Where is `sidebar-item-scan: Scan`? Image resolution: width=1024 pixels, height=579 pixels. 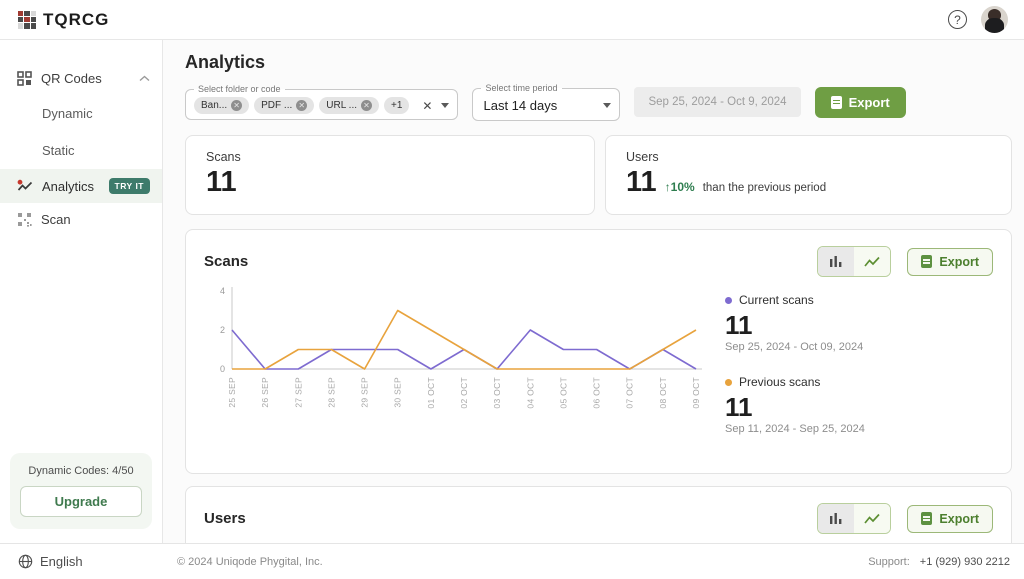
sidebar-item-scan: Scan is located at coordinates (81, 219).